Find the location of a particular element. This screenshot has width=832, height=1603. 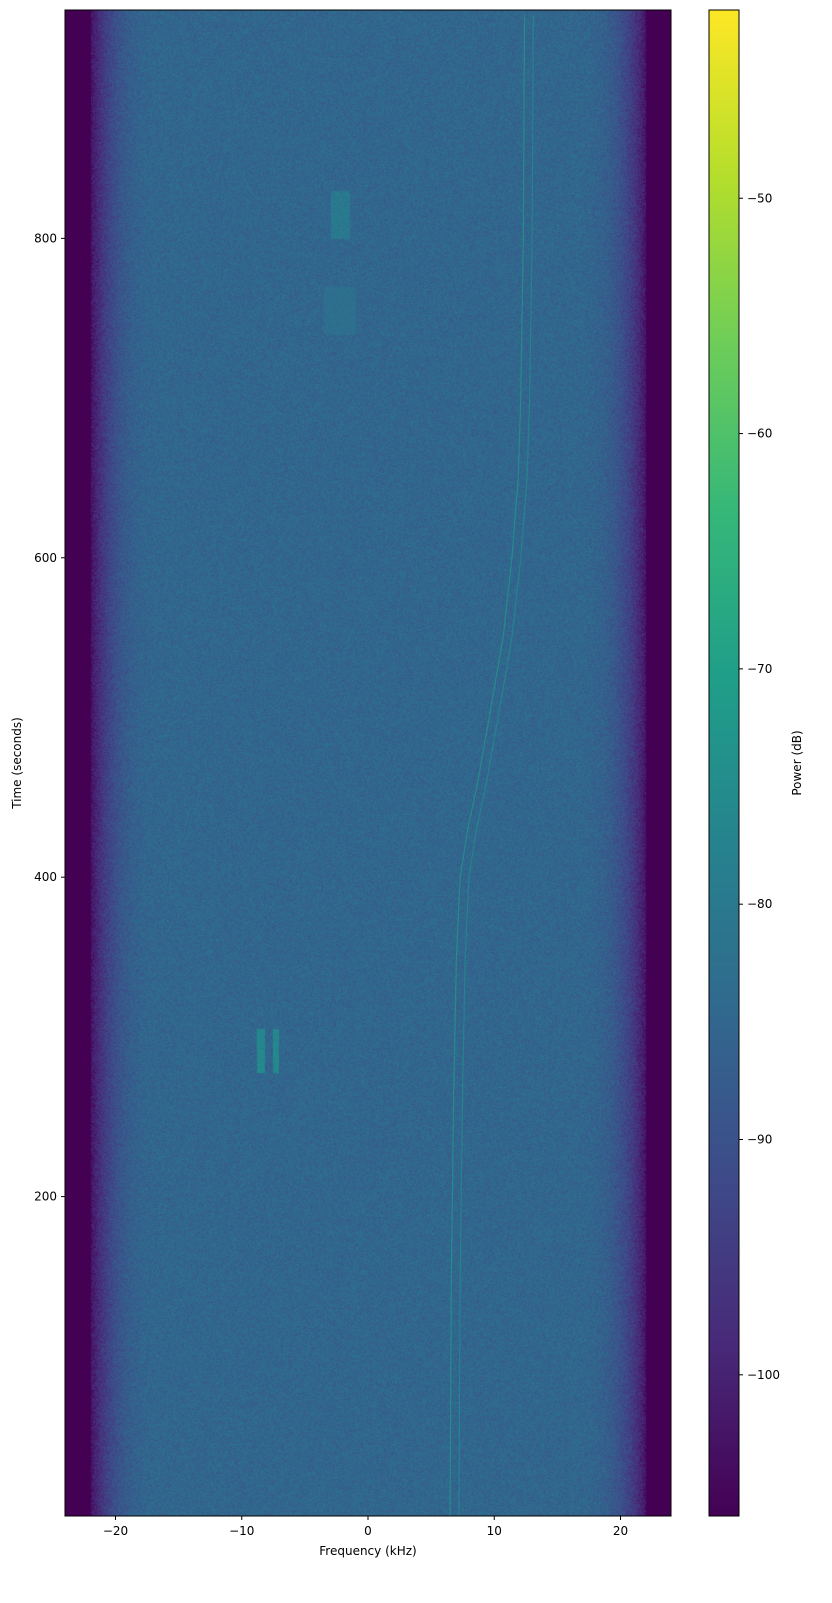

y-axis-ticks: 200 400 600 800 is located at coordinates (49, 717).